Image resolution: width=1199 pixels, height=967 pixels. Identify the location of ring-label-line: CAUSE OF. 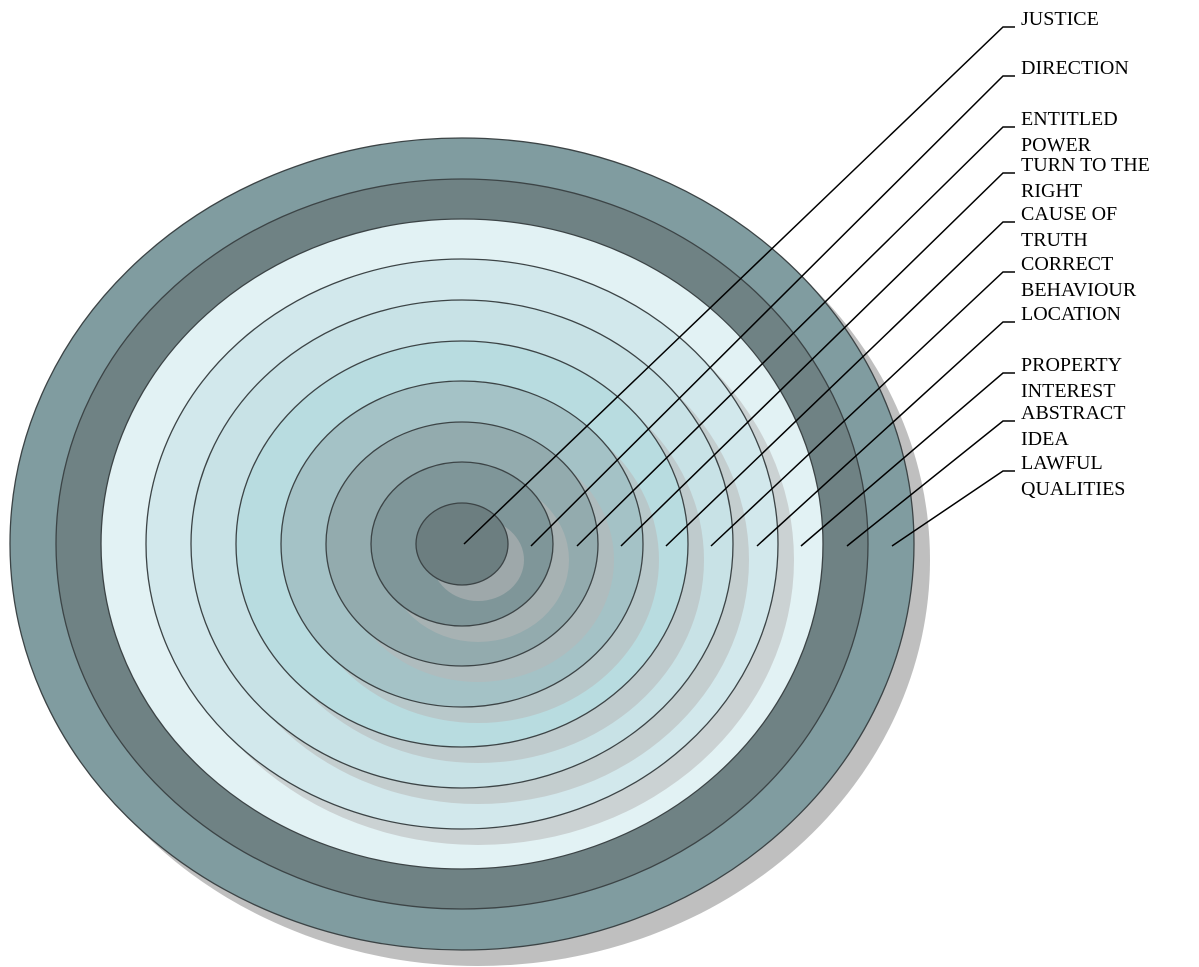
(1069, 214).